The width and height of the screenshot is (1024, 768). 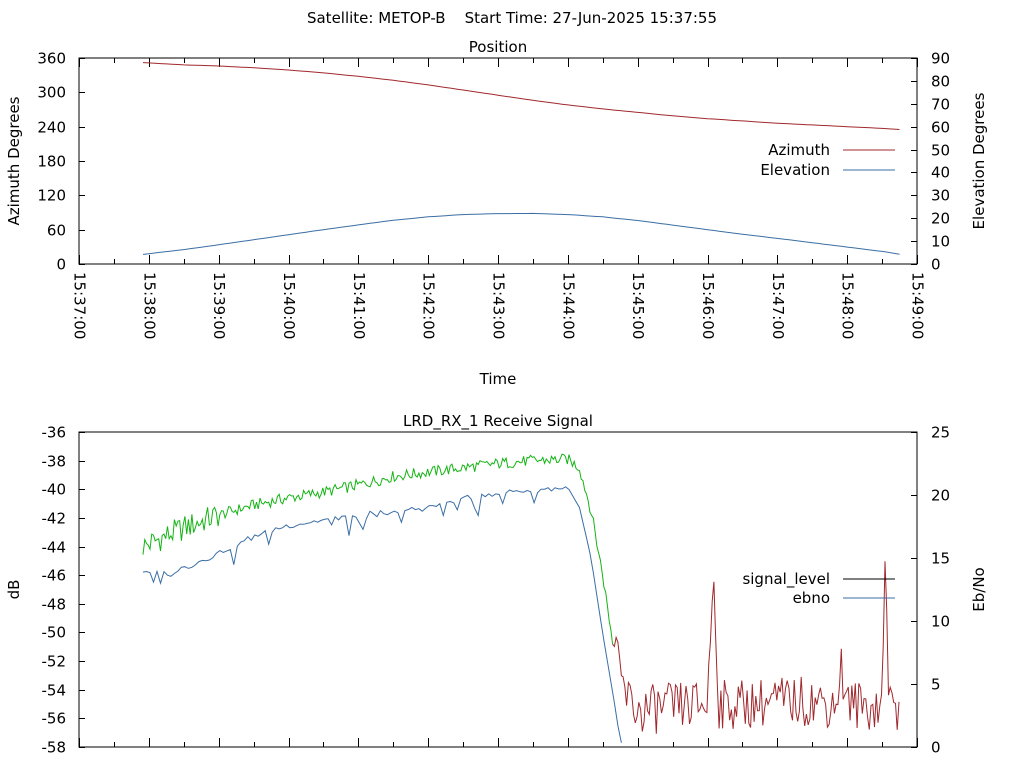 What do you see at coordinates (979, 160) in the screenshot?
I see `y2-axis-label: Elevation Degrees` at bounding box center [979, 160].